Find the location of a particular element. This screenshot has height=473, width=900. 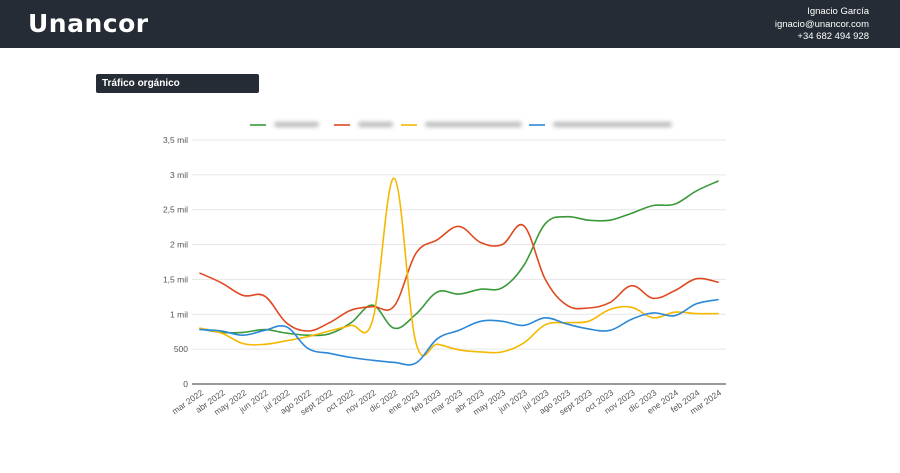

y-tick-label: 0 is located at coordinates (185, 384).